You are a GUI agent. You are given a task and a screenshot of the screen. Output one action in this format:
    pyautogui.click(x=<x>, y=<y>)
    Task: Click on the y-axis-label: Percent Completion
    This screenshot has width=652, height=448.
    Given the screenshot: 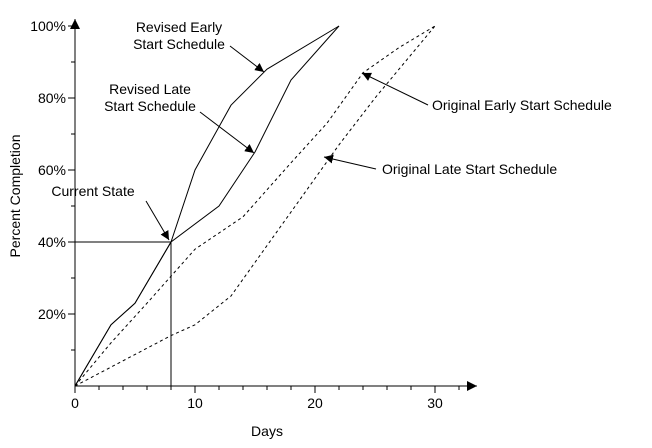 What is the action you would take?
    pyautogui.click(x=15, y=196)
    